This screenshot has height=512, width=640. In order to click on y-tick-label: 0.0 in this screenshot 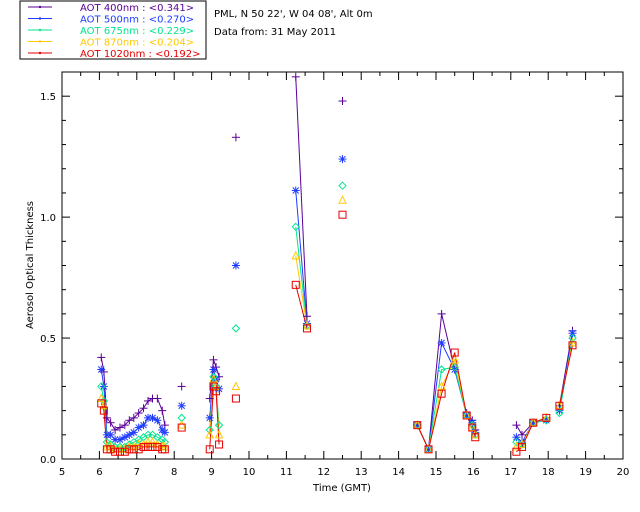, I will do `click(48, 460)`.